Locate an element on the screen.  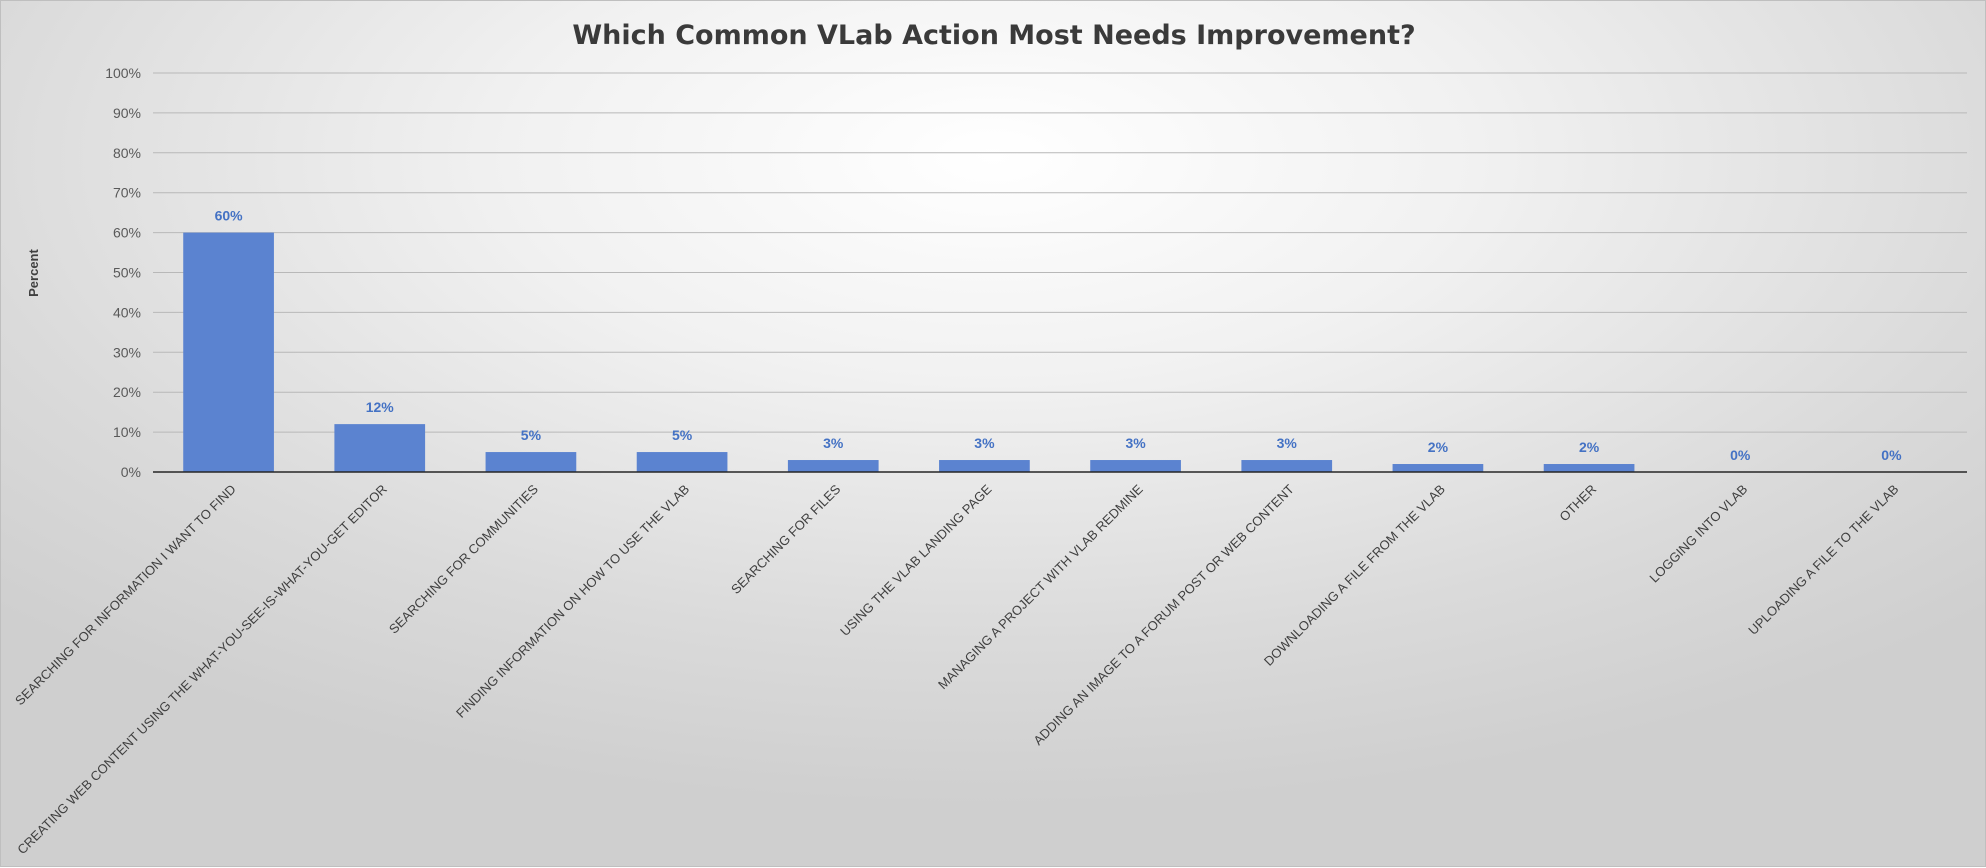
x-tick-label: SEARCHING FOR FILES is located at coordinates (786, 539).